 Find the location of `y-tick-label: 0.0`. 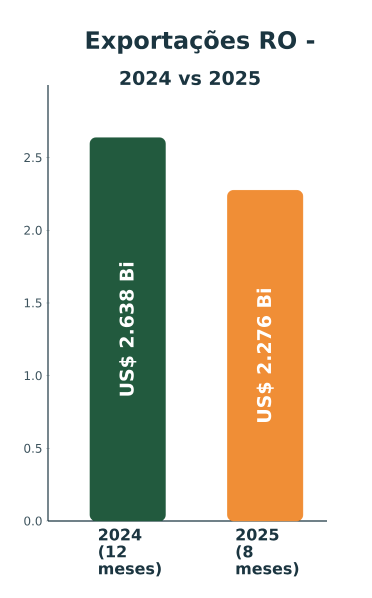

y-tick-label: 0.0 is located at coordinates (33, 521).